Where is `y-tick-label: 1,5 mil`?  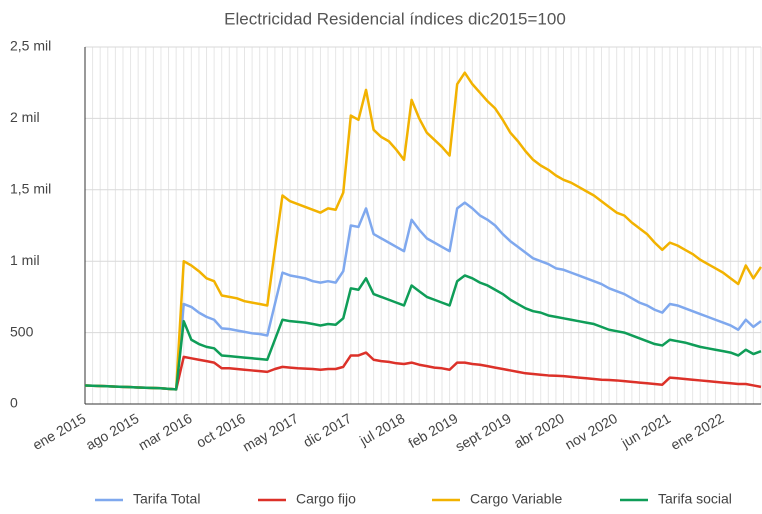 y-tick-label: 1,5 mil is located at coordinates (30, 189).